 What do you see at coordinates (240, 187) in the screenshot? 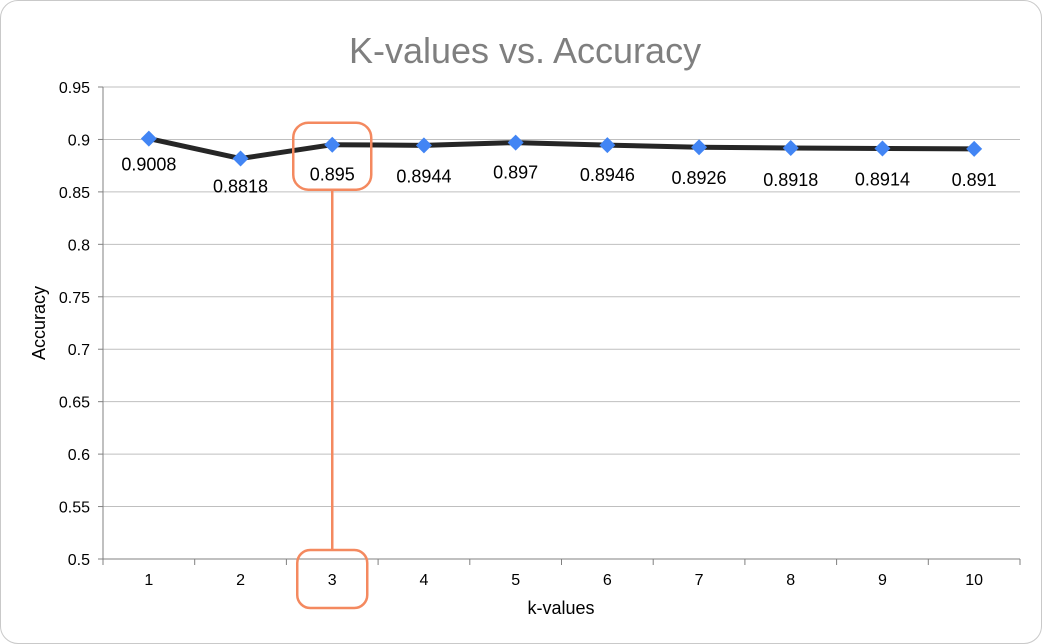
I see `data-label: 0.8818` at bounding box center [240, 187].